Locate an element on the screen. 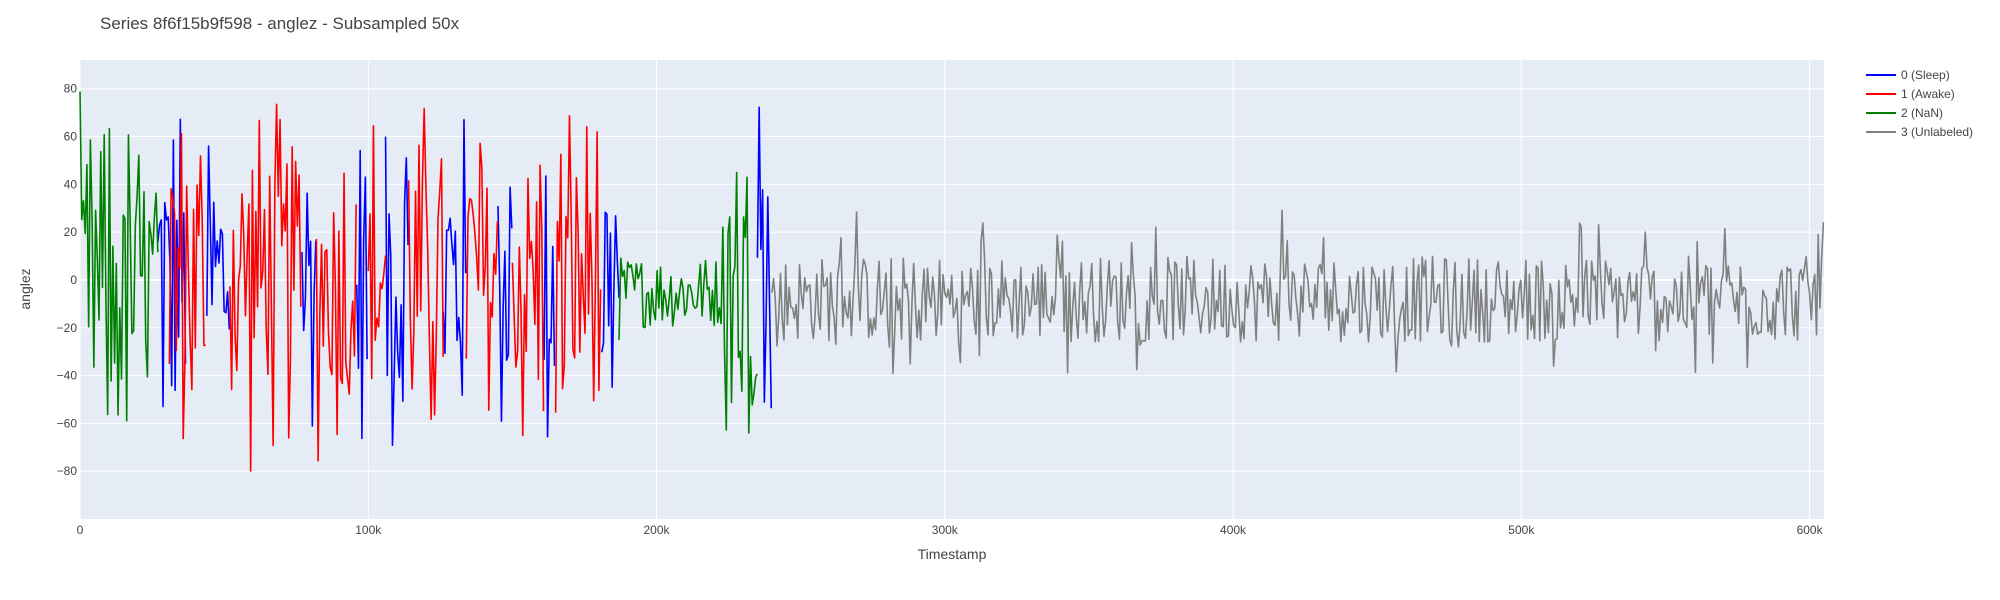  legend: 0 (Sleep) 1 (Awake) 2 (NaN) 3 (Unlabeled) is located at coordinates (1919, 103).